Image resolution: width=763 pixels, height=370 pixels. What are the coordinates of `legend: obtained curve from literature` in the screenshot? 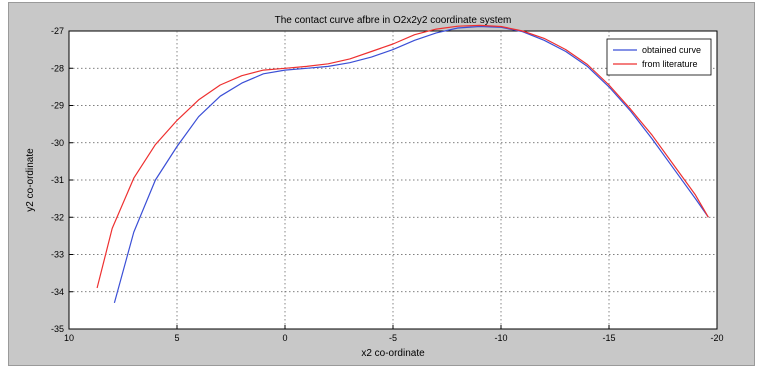 It's located at (659, 57).